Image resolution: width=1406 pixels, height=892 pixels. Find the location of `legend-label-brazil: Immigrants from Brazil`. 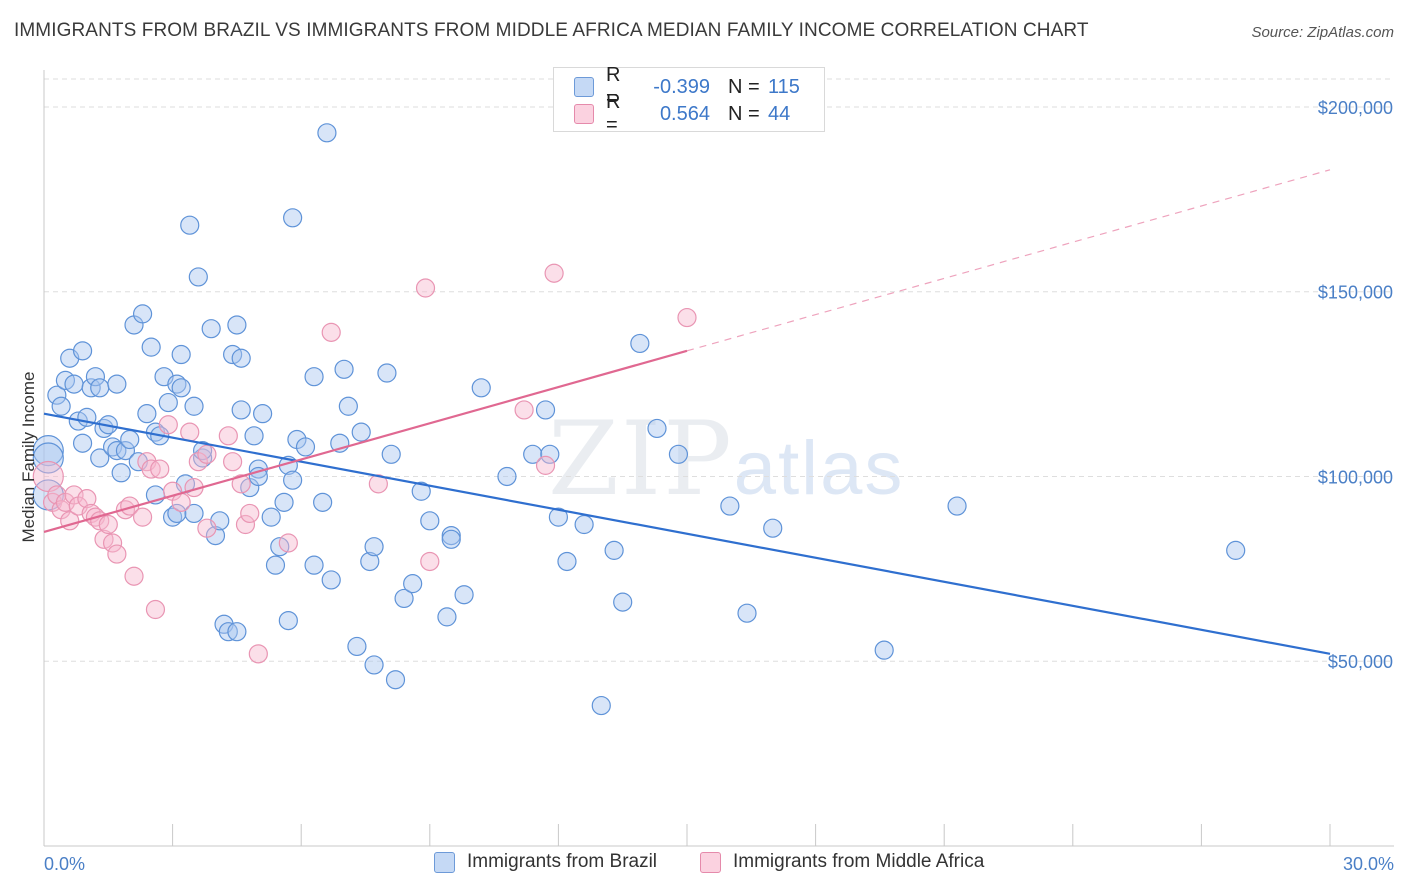

legend-label-brazil: Immigrants from Brazil is located at coordinates (562, 861).